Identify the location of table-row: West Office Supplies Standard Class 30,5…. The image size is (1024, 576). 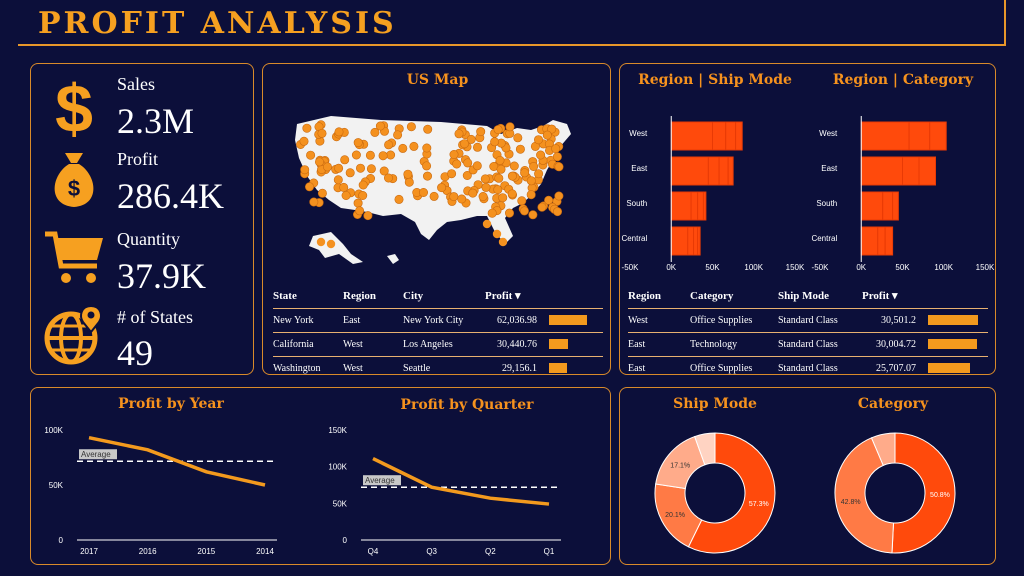
(808, 320).